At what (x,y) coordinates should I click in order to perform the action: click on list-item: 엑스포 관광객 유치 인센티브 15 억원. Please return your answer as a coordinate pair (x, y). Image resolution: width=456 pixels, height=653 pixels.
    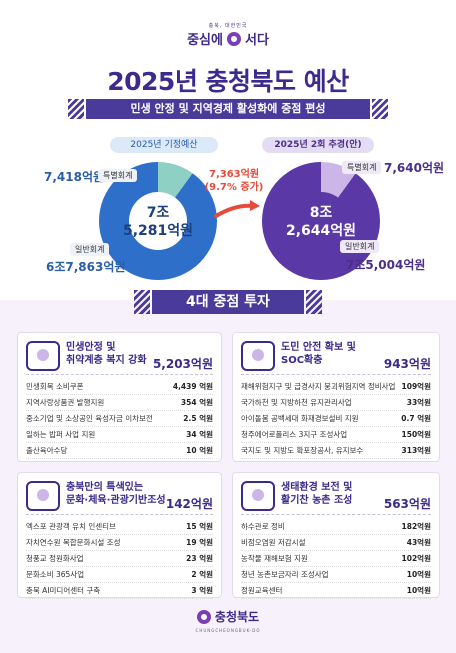
    Looking at the image, I should click on (119, 527).